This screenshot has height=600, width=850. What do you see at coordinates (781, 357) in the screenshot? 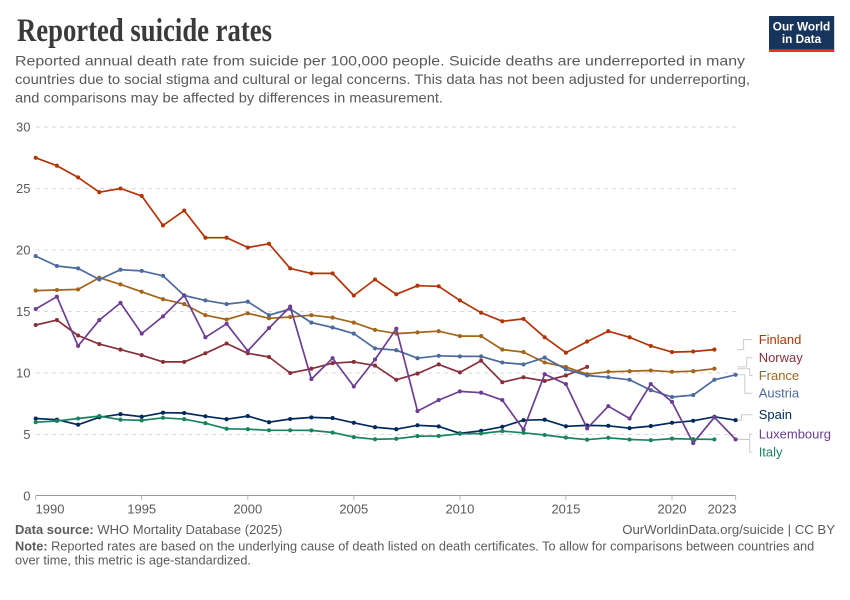
I see `svg-text: Norway` at bounding box center [781, 357].